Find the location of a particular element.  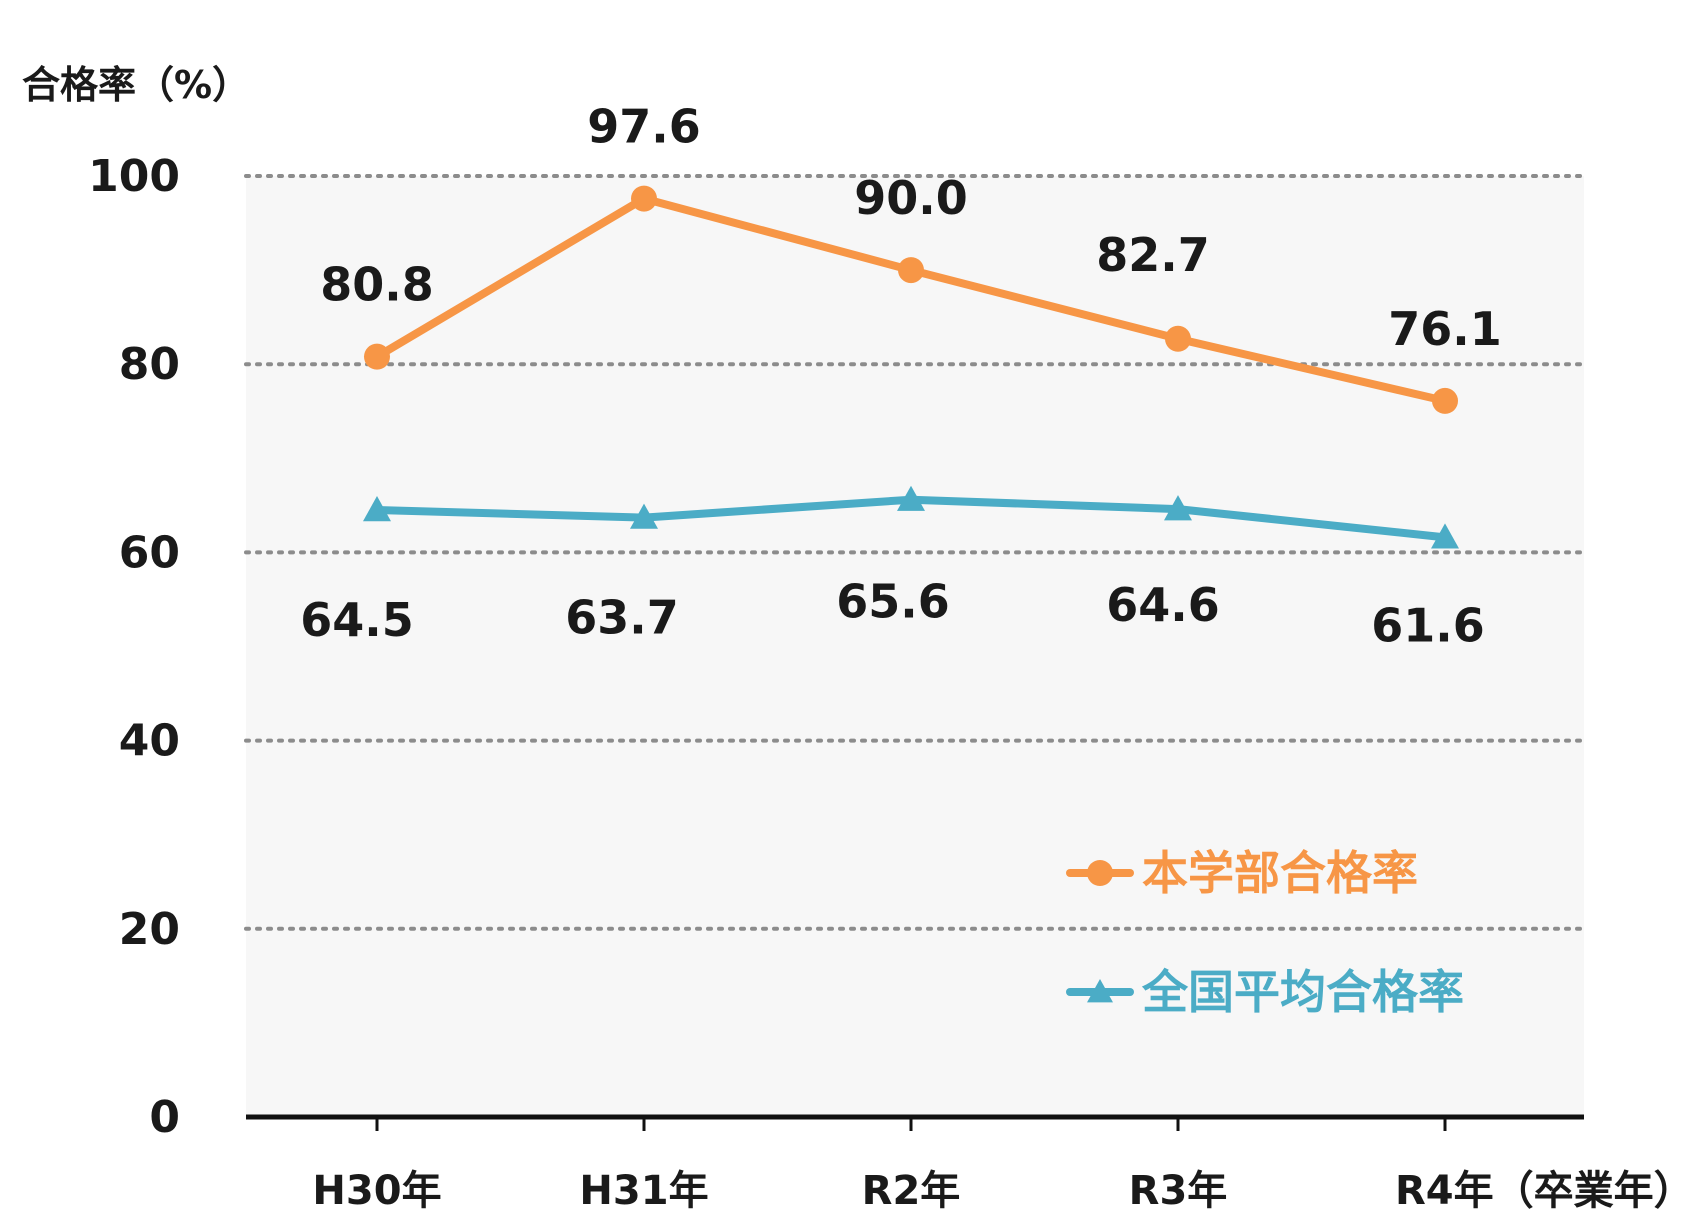

x-tick-label-3: R3年 is located at coordinates (1178, 1191).